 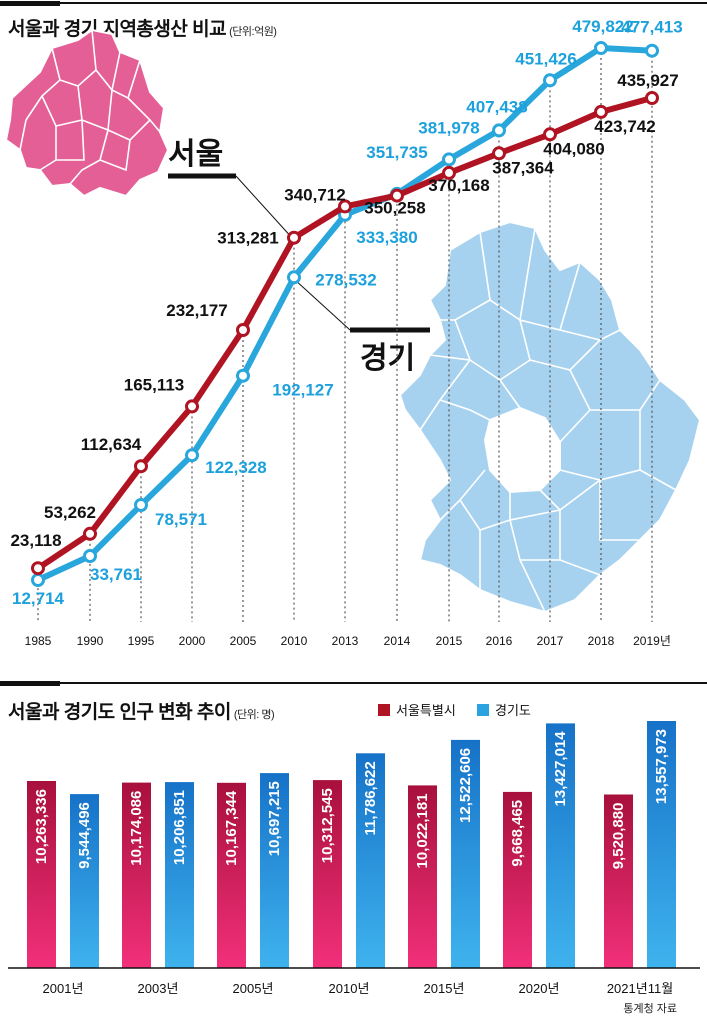 I want to click on data-label-seoul: 350,258, so click(x=394, y=208).